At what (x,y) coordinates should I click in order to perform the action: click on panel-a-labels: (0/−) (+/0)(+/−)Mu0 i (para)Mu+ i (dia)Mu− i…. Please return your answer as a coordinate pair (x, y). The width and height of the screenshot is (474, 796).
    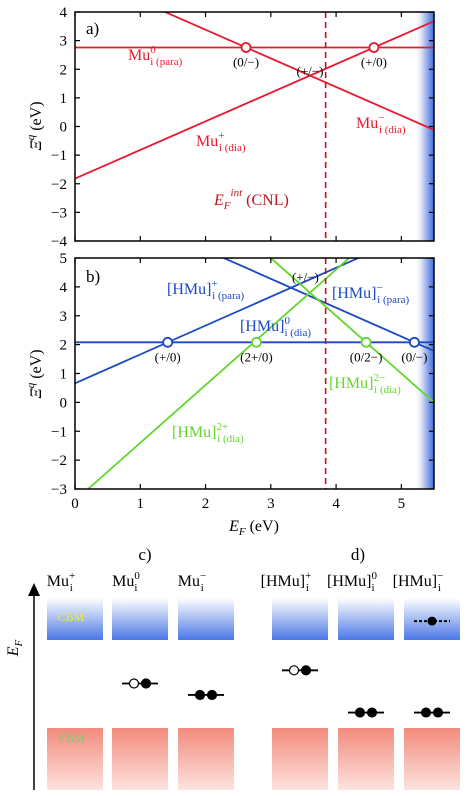
    Looking at the image, I should click on (267, 99).